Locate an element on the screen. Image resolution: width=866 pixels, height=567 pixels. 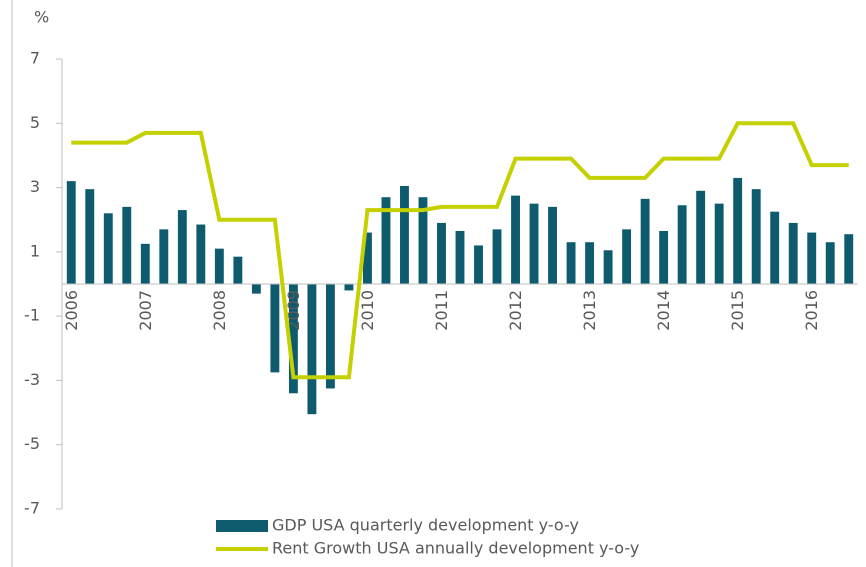
y-tick-label: 5 is located at coordinates (35, 122).